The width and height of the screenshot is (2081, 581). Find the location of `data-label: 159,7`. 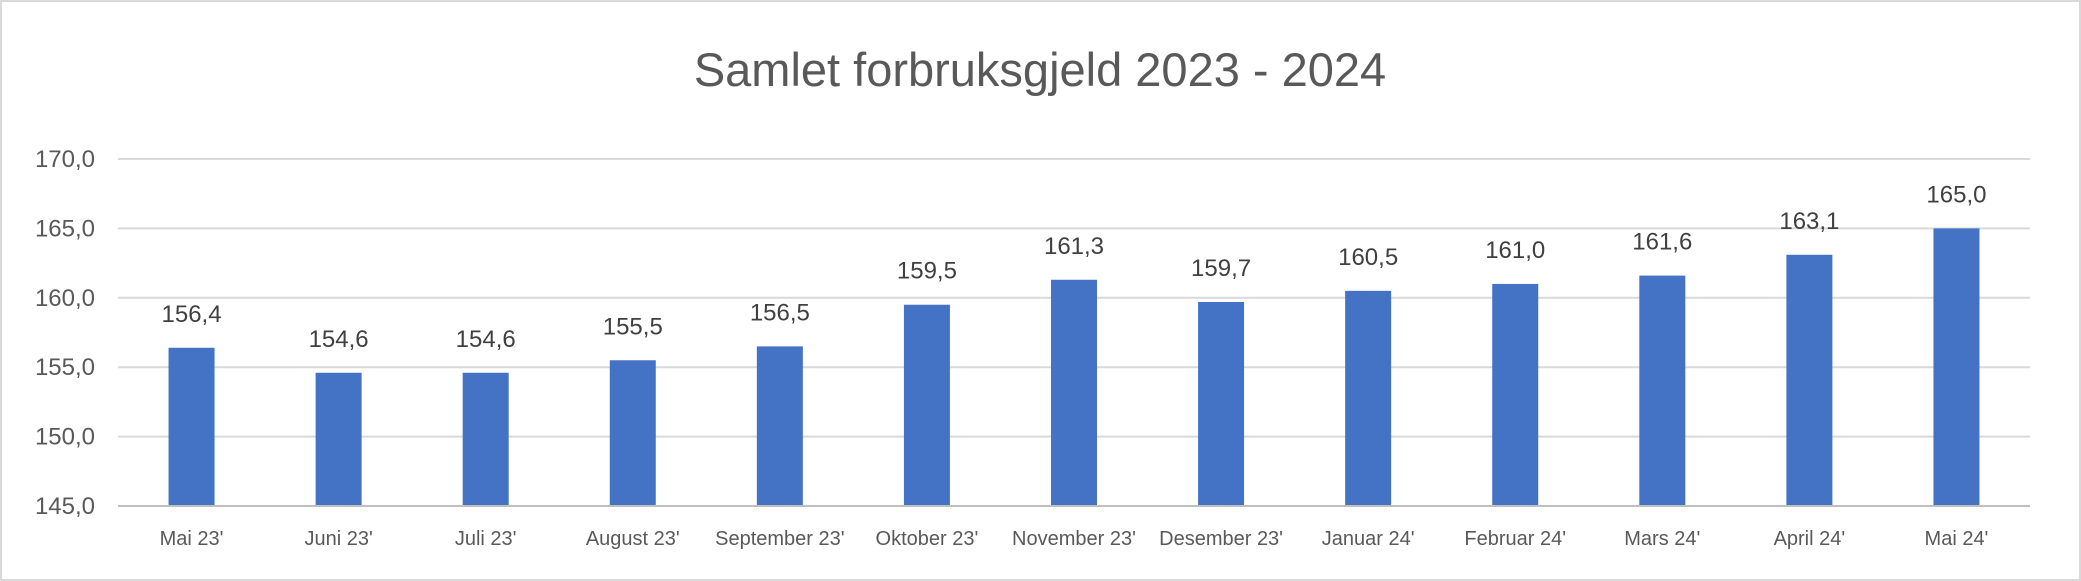

data-label: 159,7 is located at coordinates (1221, 268).